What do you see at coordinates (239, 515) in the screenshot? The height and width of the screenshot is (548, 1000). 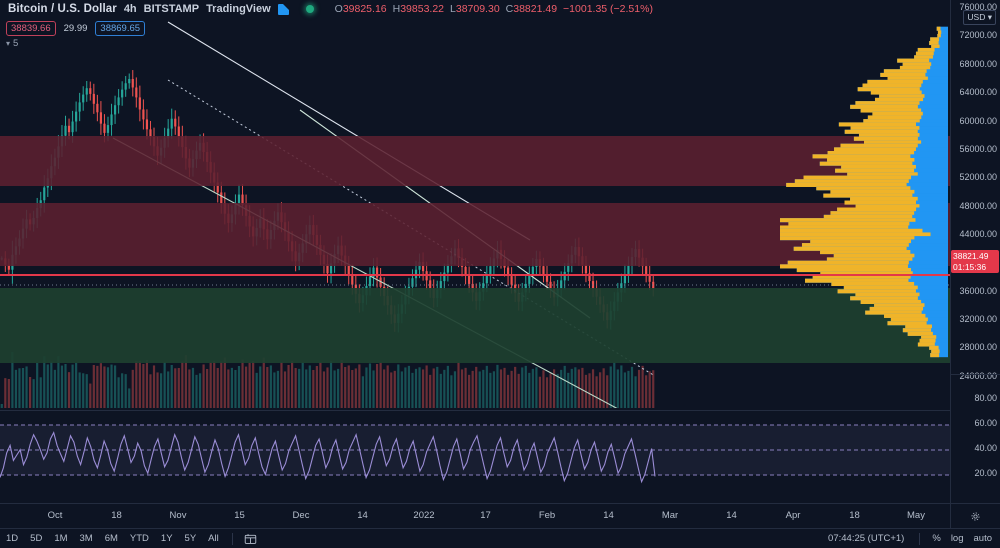 I see `time-tick: 15` at bounding box center [239, 515].